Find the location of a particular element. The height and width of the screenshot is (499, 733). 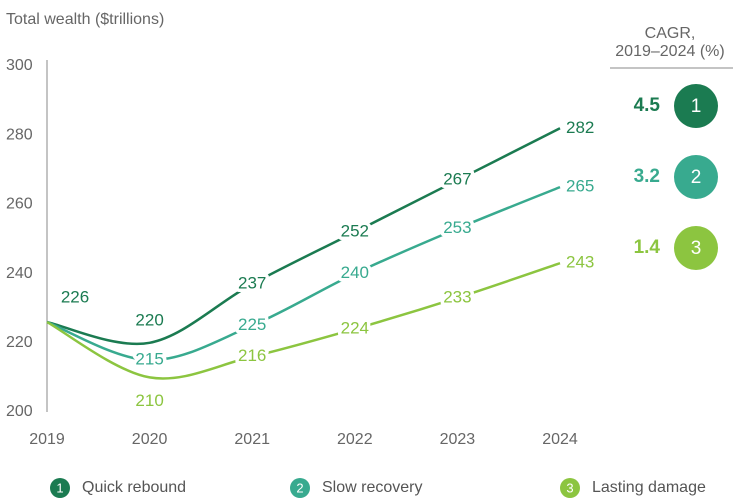

value-label: 225 is located at coordinates (252, 324).